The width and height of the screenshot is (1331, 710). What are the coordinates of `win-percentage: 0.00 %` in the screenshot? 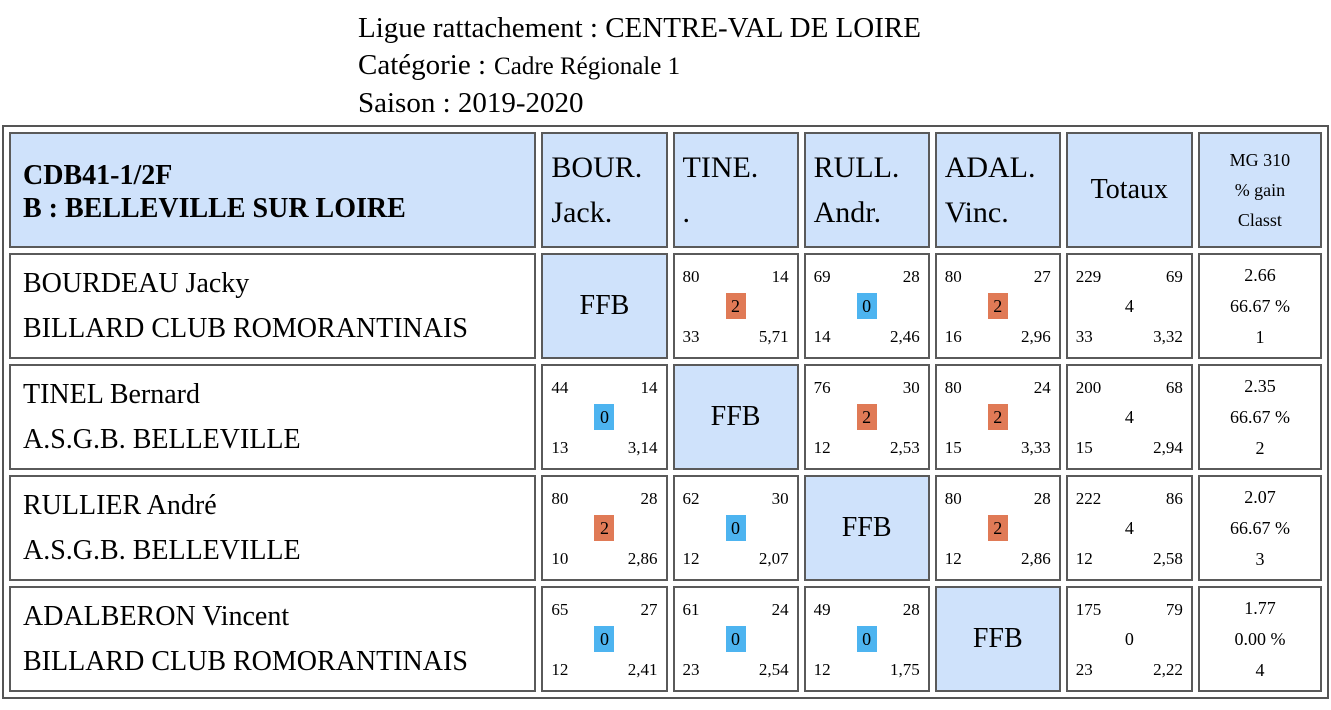 It's located at (1260, 638).